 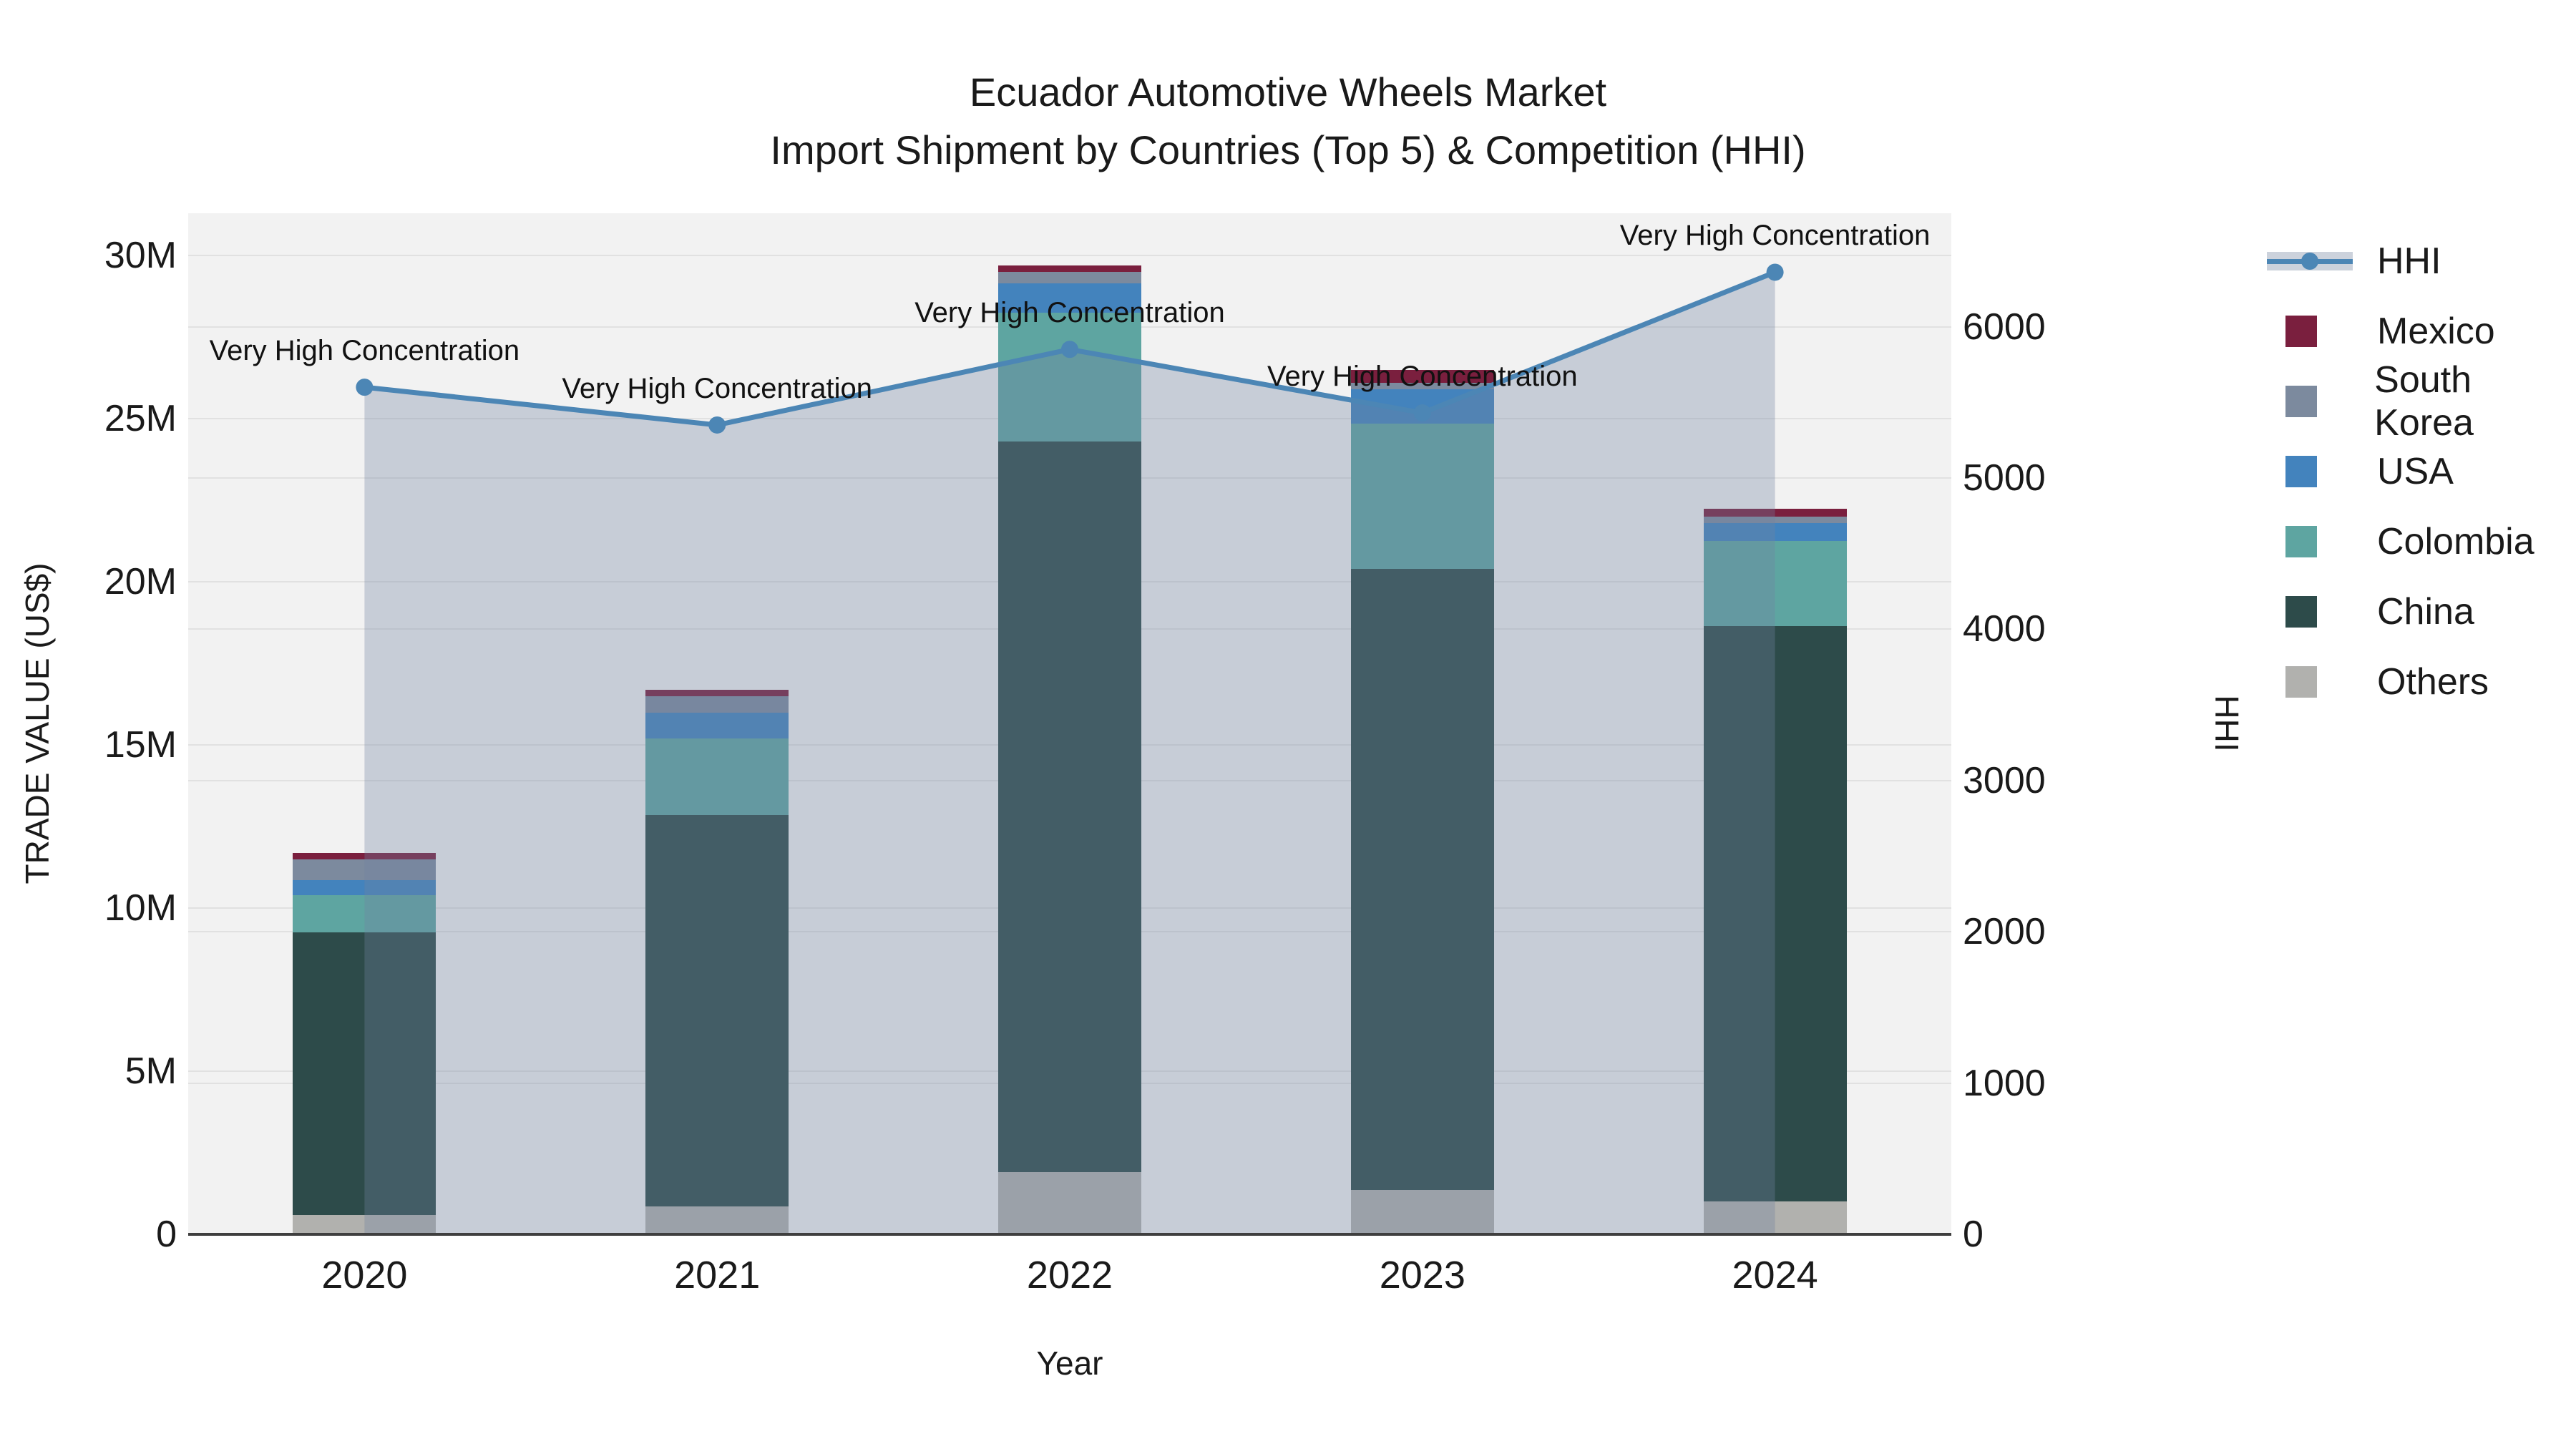 What do you see at coordinates (364, 887) in the screenshot?
I see `bar-2020-USA` at bounding box center [364, 887].